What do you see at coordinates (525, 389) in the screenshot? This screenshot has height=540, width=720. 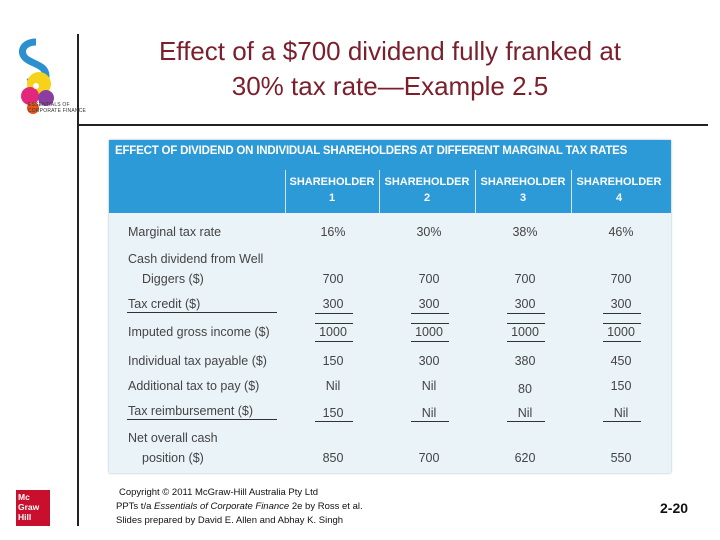 I see `cell-additional-tax-3: 80` at bounding box center [525, 389].